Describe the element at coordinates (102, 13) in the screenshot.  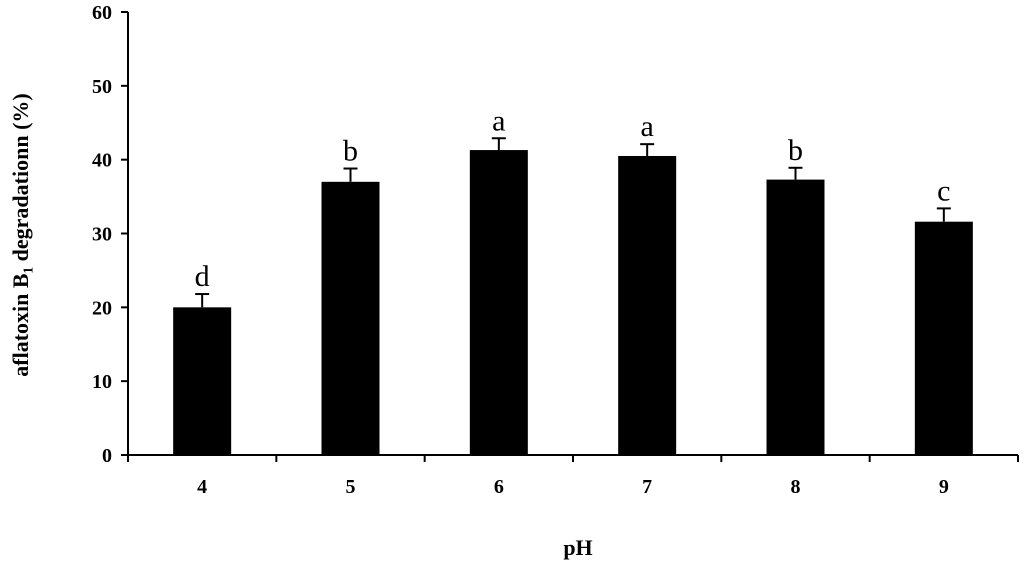
I see `y-tick-label: 60` at that location.